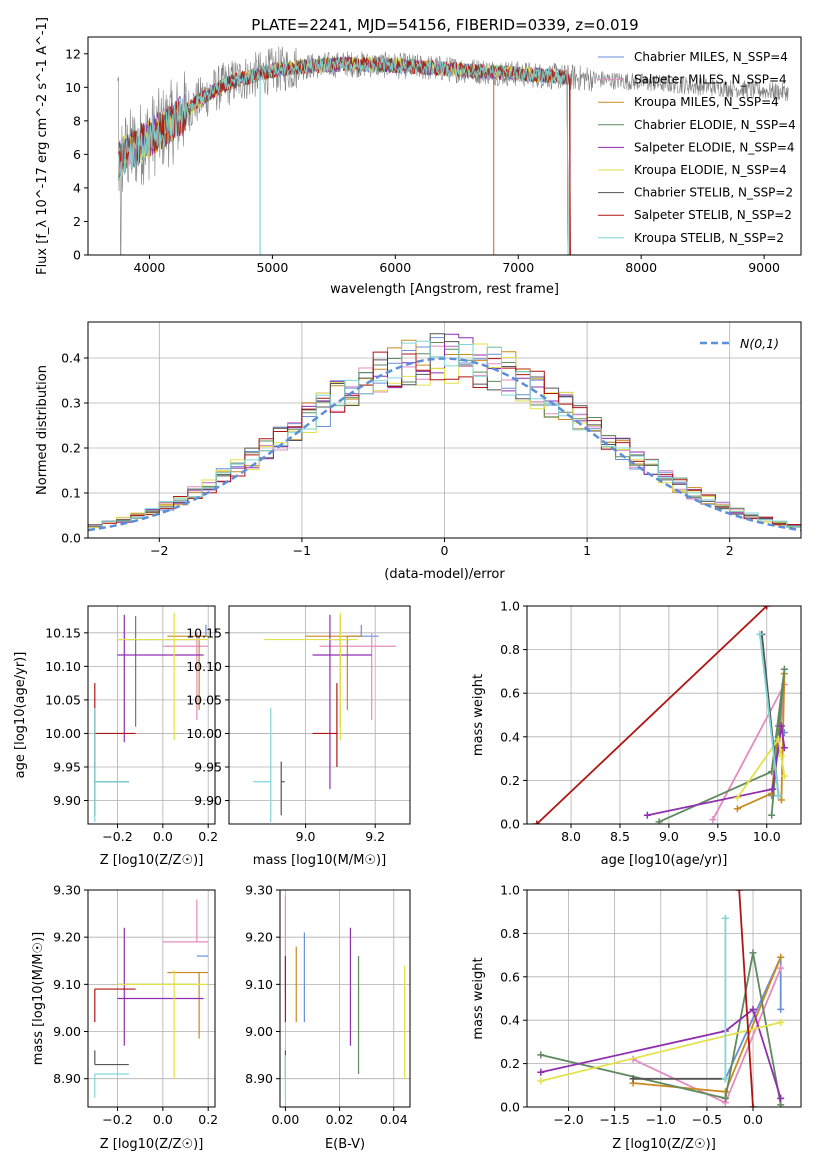 This screenshot has height=1170, width=819. What do you see at coordinates (340, 1119) in the screenshot?
I see `x-tick-label: 0.02` at bounding box center [340, 1119].